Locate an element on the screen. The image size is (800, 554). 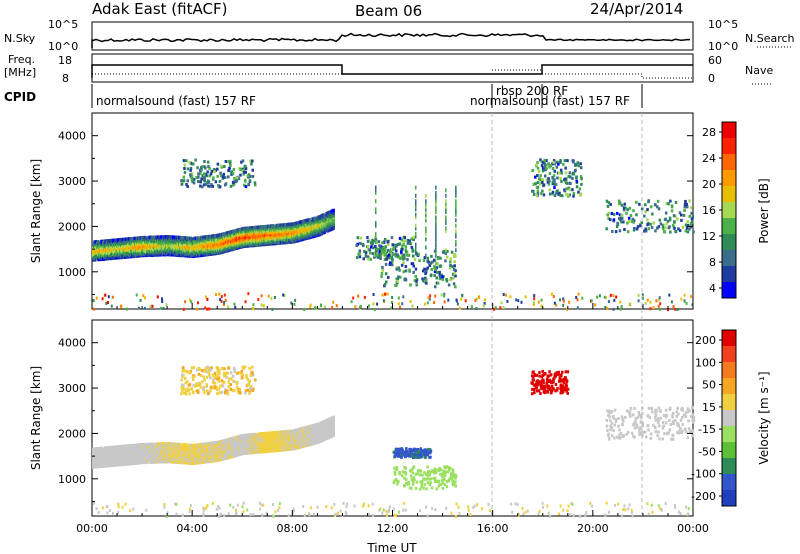
freq-label-2: [MHz] is located at coordinates (20, 72).